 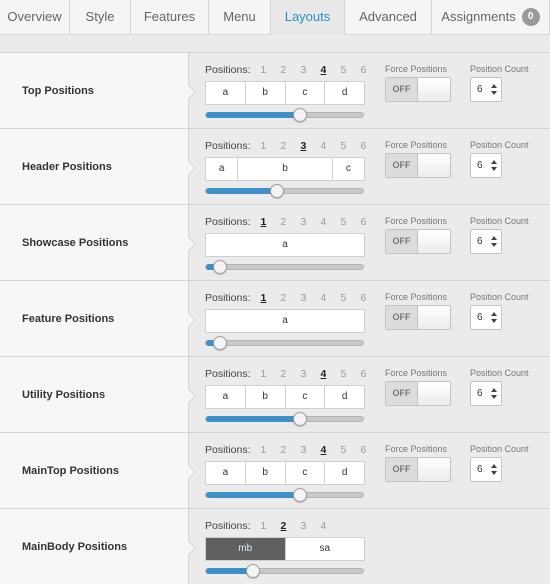 What do you see at coordinates (35, 17) in the screenshot?
I see `tab-overview: Overview` at bounding box center [35, 17].